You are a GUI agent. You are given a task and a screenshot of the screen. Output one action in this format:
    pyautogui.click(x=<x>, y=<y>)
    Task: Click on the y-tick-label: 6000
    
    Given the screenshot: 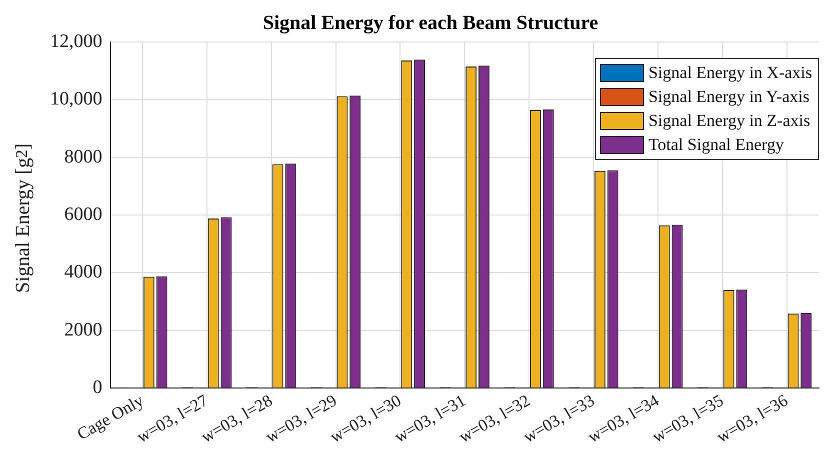 What is the action you would take?
    pyautogui.click(x=83, y=214)
    